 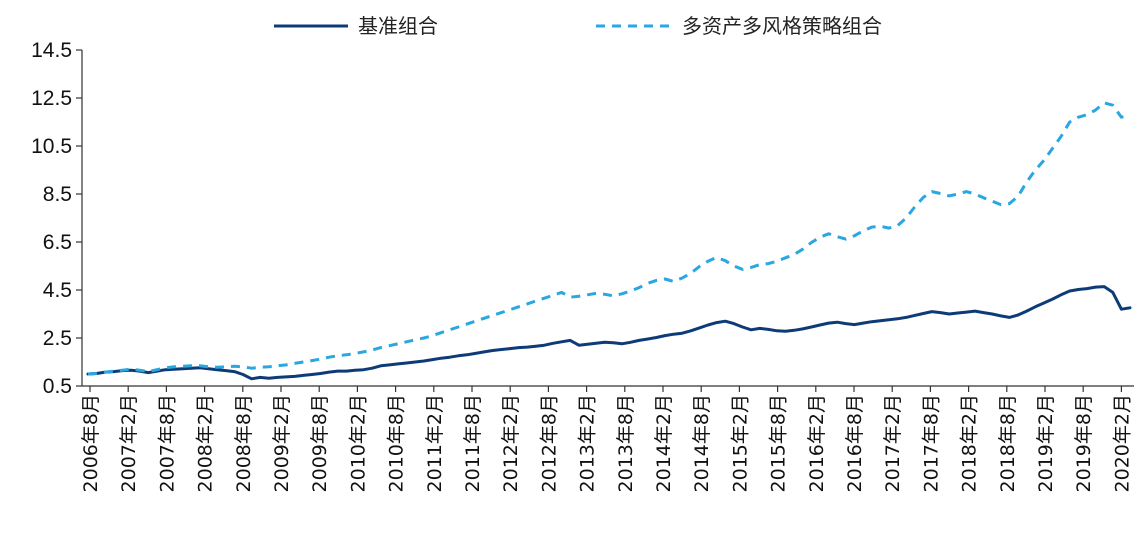 What do you see at coordinates (626, 443) in the screenshot?
I see `x-tick-label: 2013年8月` at bounding box center [626, 443].